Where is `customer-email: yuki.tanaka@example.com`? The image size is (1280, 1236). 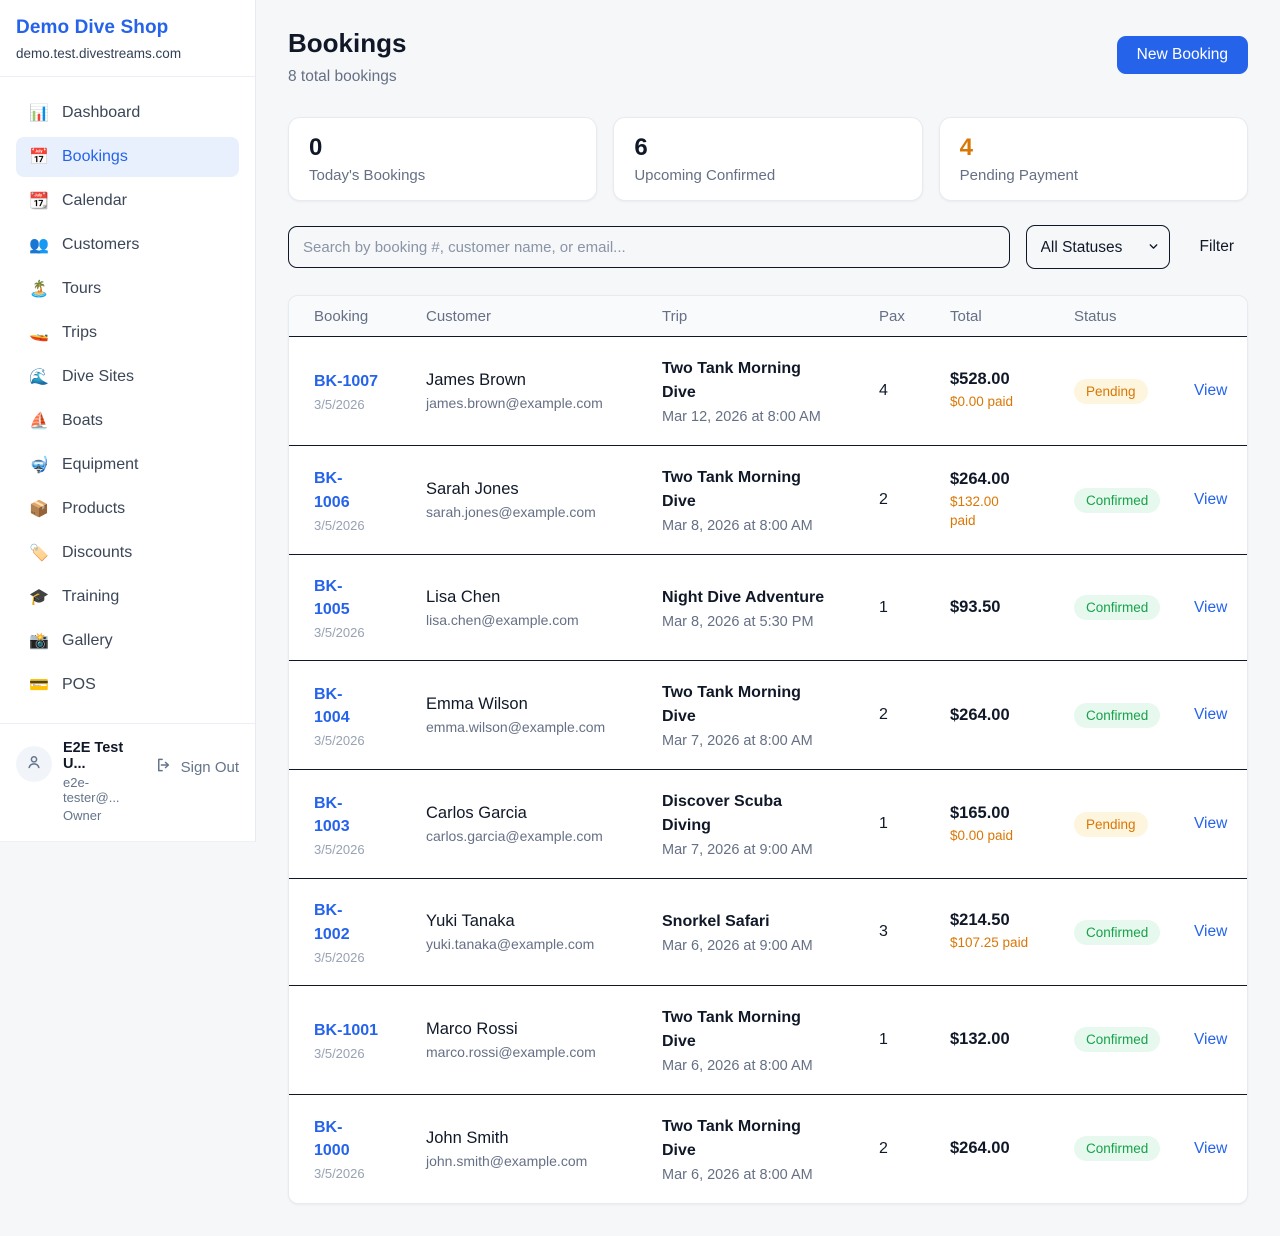 customer-email: yuki.tanaka@example.com is located at coordinates (510, 944).